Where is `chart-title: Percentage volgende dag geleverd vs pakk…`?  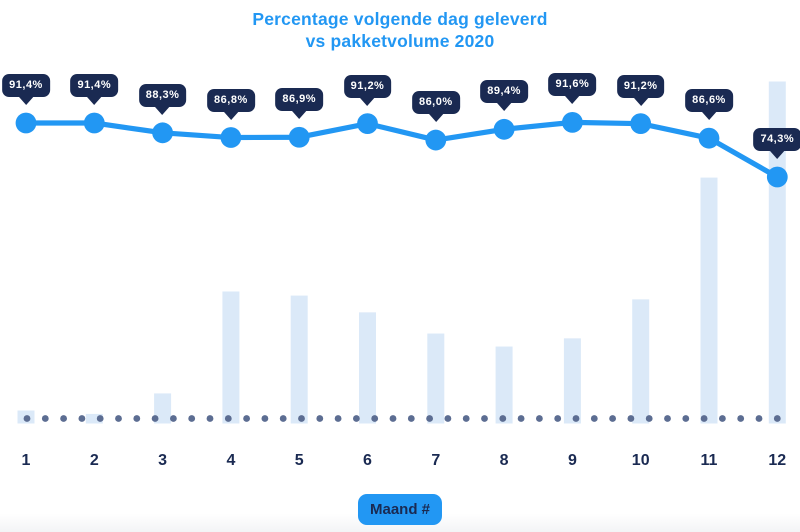 chart-title: Percentage volgende dag geleverd vs pakk… is located at coordinates (400, 30).